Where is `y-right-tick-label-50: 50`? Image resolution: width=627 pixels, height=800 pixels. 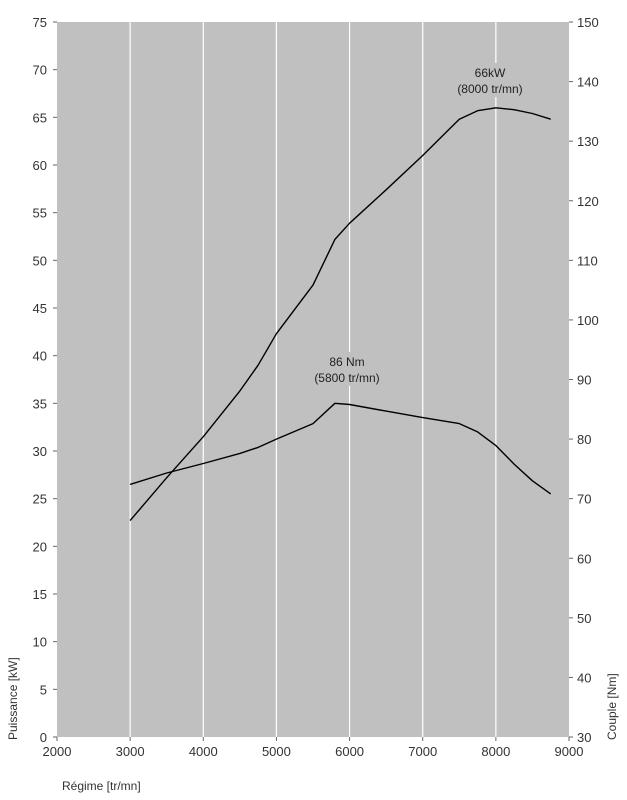
y-right-tick-label-50: 50 is located at coordinates (584, 618).